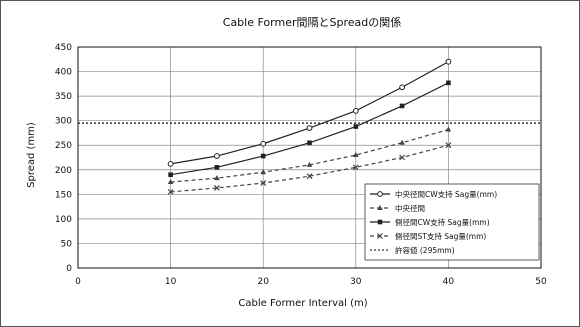 This screenshot has height=327, width=580. I want to click on y-tick-label: 50, so click(67, 244).